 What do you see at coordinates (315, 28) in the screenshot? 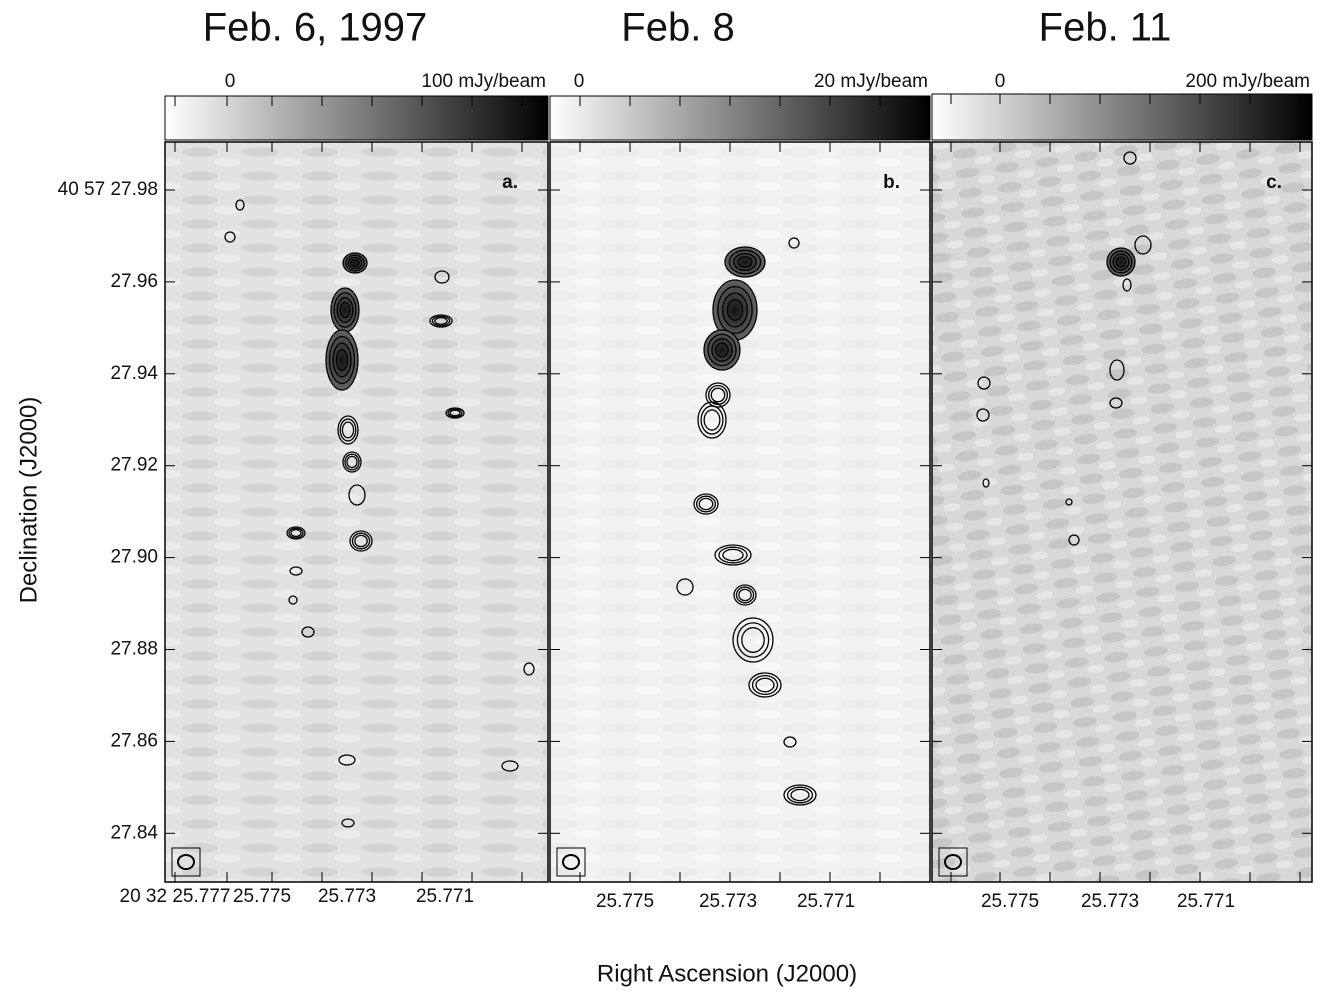
I see `panel-title: Feb. 6, 1997` at bounding box center [315, 28].